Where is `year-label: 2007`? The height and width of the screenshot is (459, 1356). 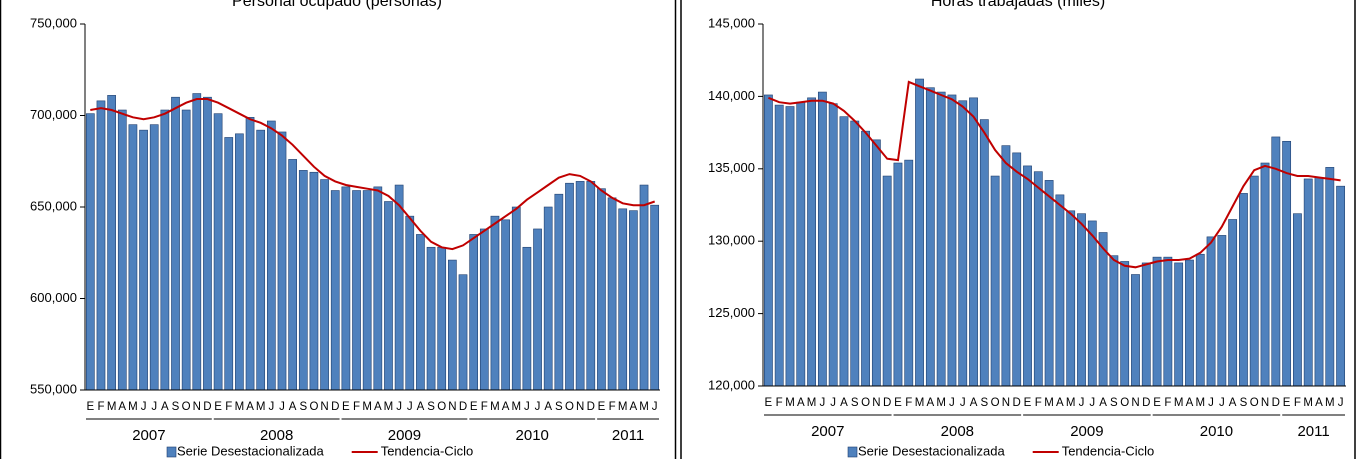
year-label: 2007 is located at coordinates (827, 431).